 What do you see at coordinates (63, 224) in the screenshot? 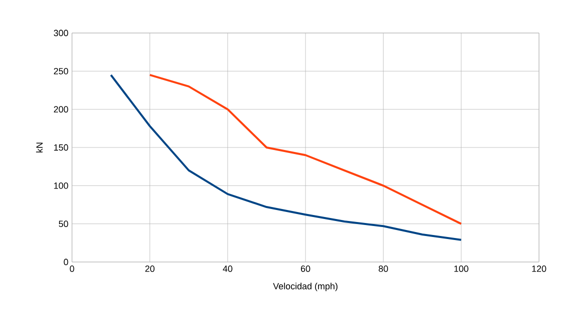
I see `y-tick-label: 50` at bounding box center [63, 224].